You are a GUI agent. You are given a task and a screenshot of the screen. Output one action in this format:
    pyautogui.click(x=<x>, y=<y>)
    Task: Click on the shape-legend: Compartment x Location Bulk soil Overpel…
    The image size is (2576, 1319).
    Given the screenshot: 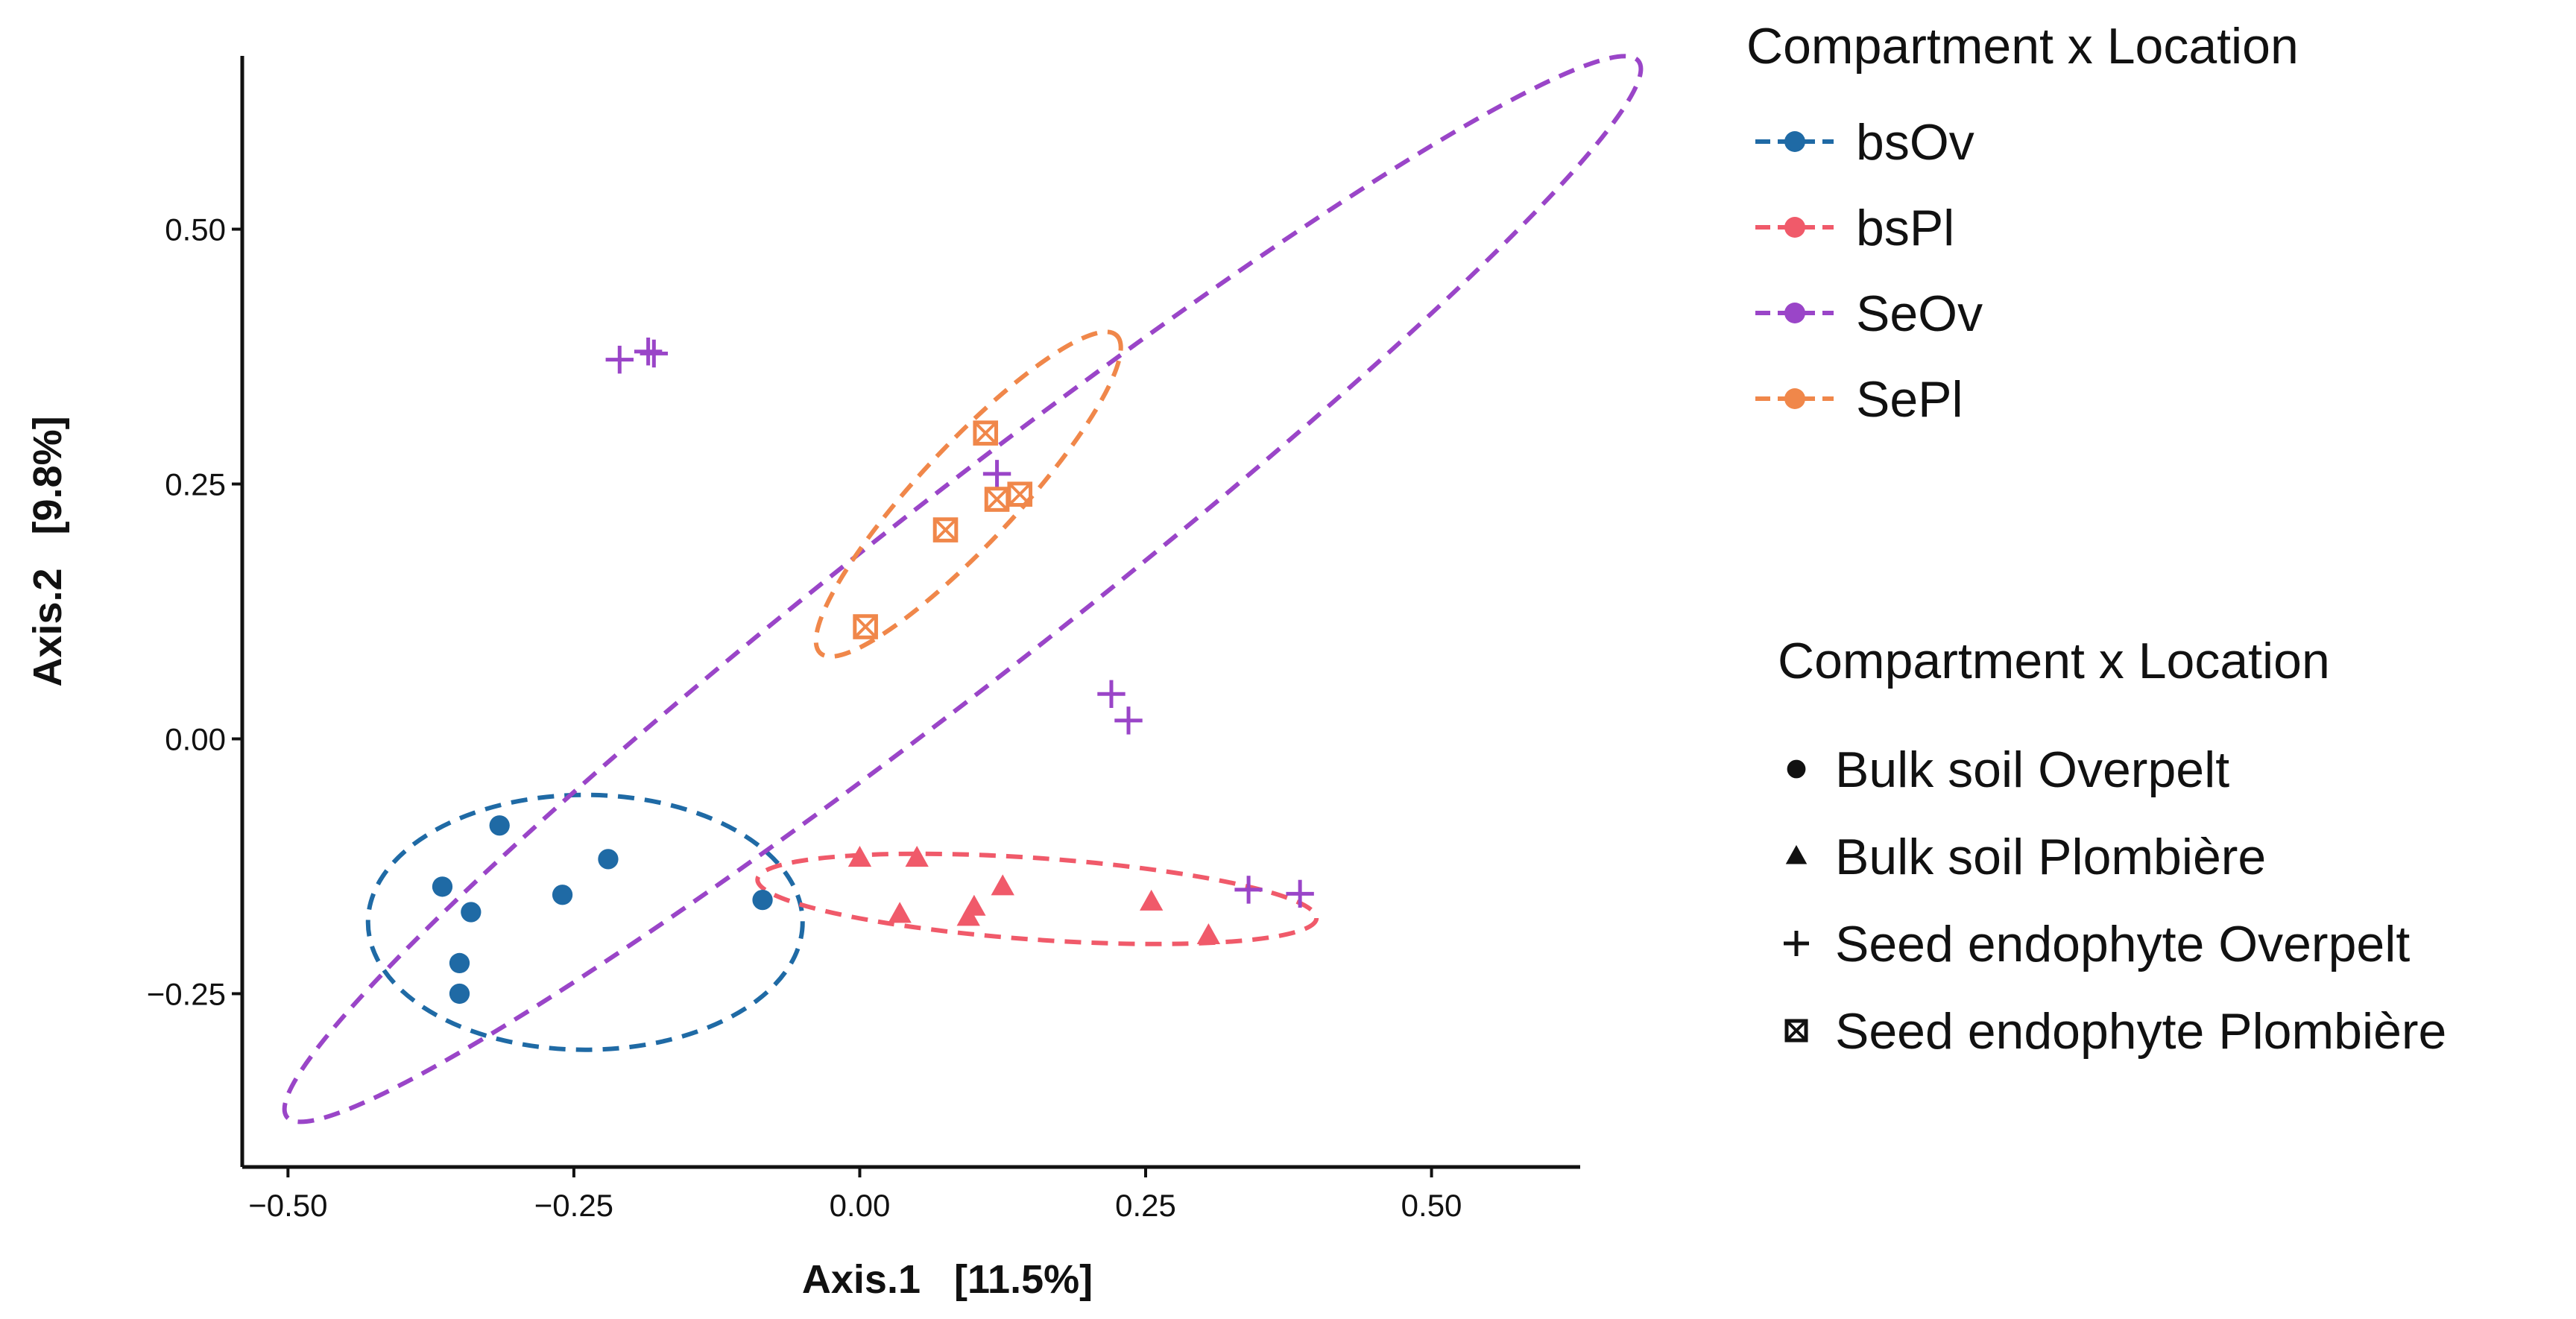 What is the action you would take?
    pyautogui.click(x=2112, y=847)
    